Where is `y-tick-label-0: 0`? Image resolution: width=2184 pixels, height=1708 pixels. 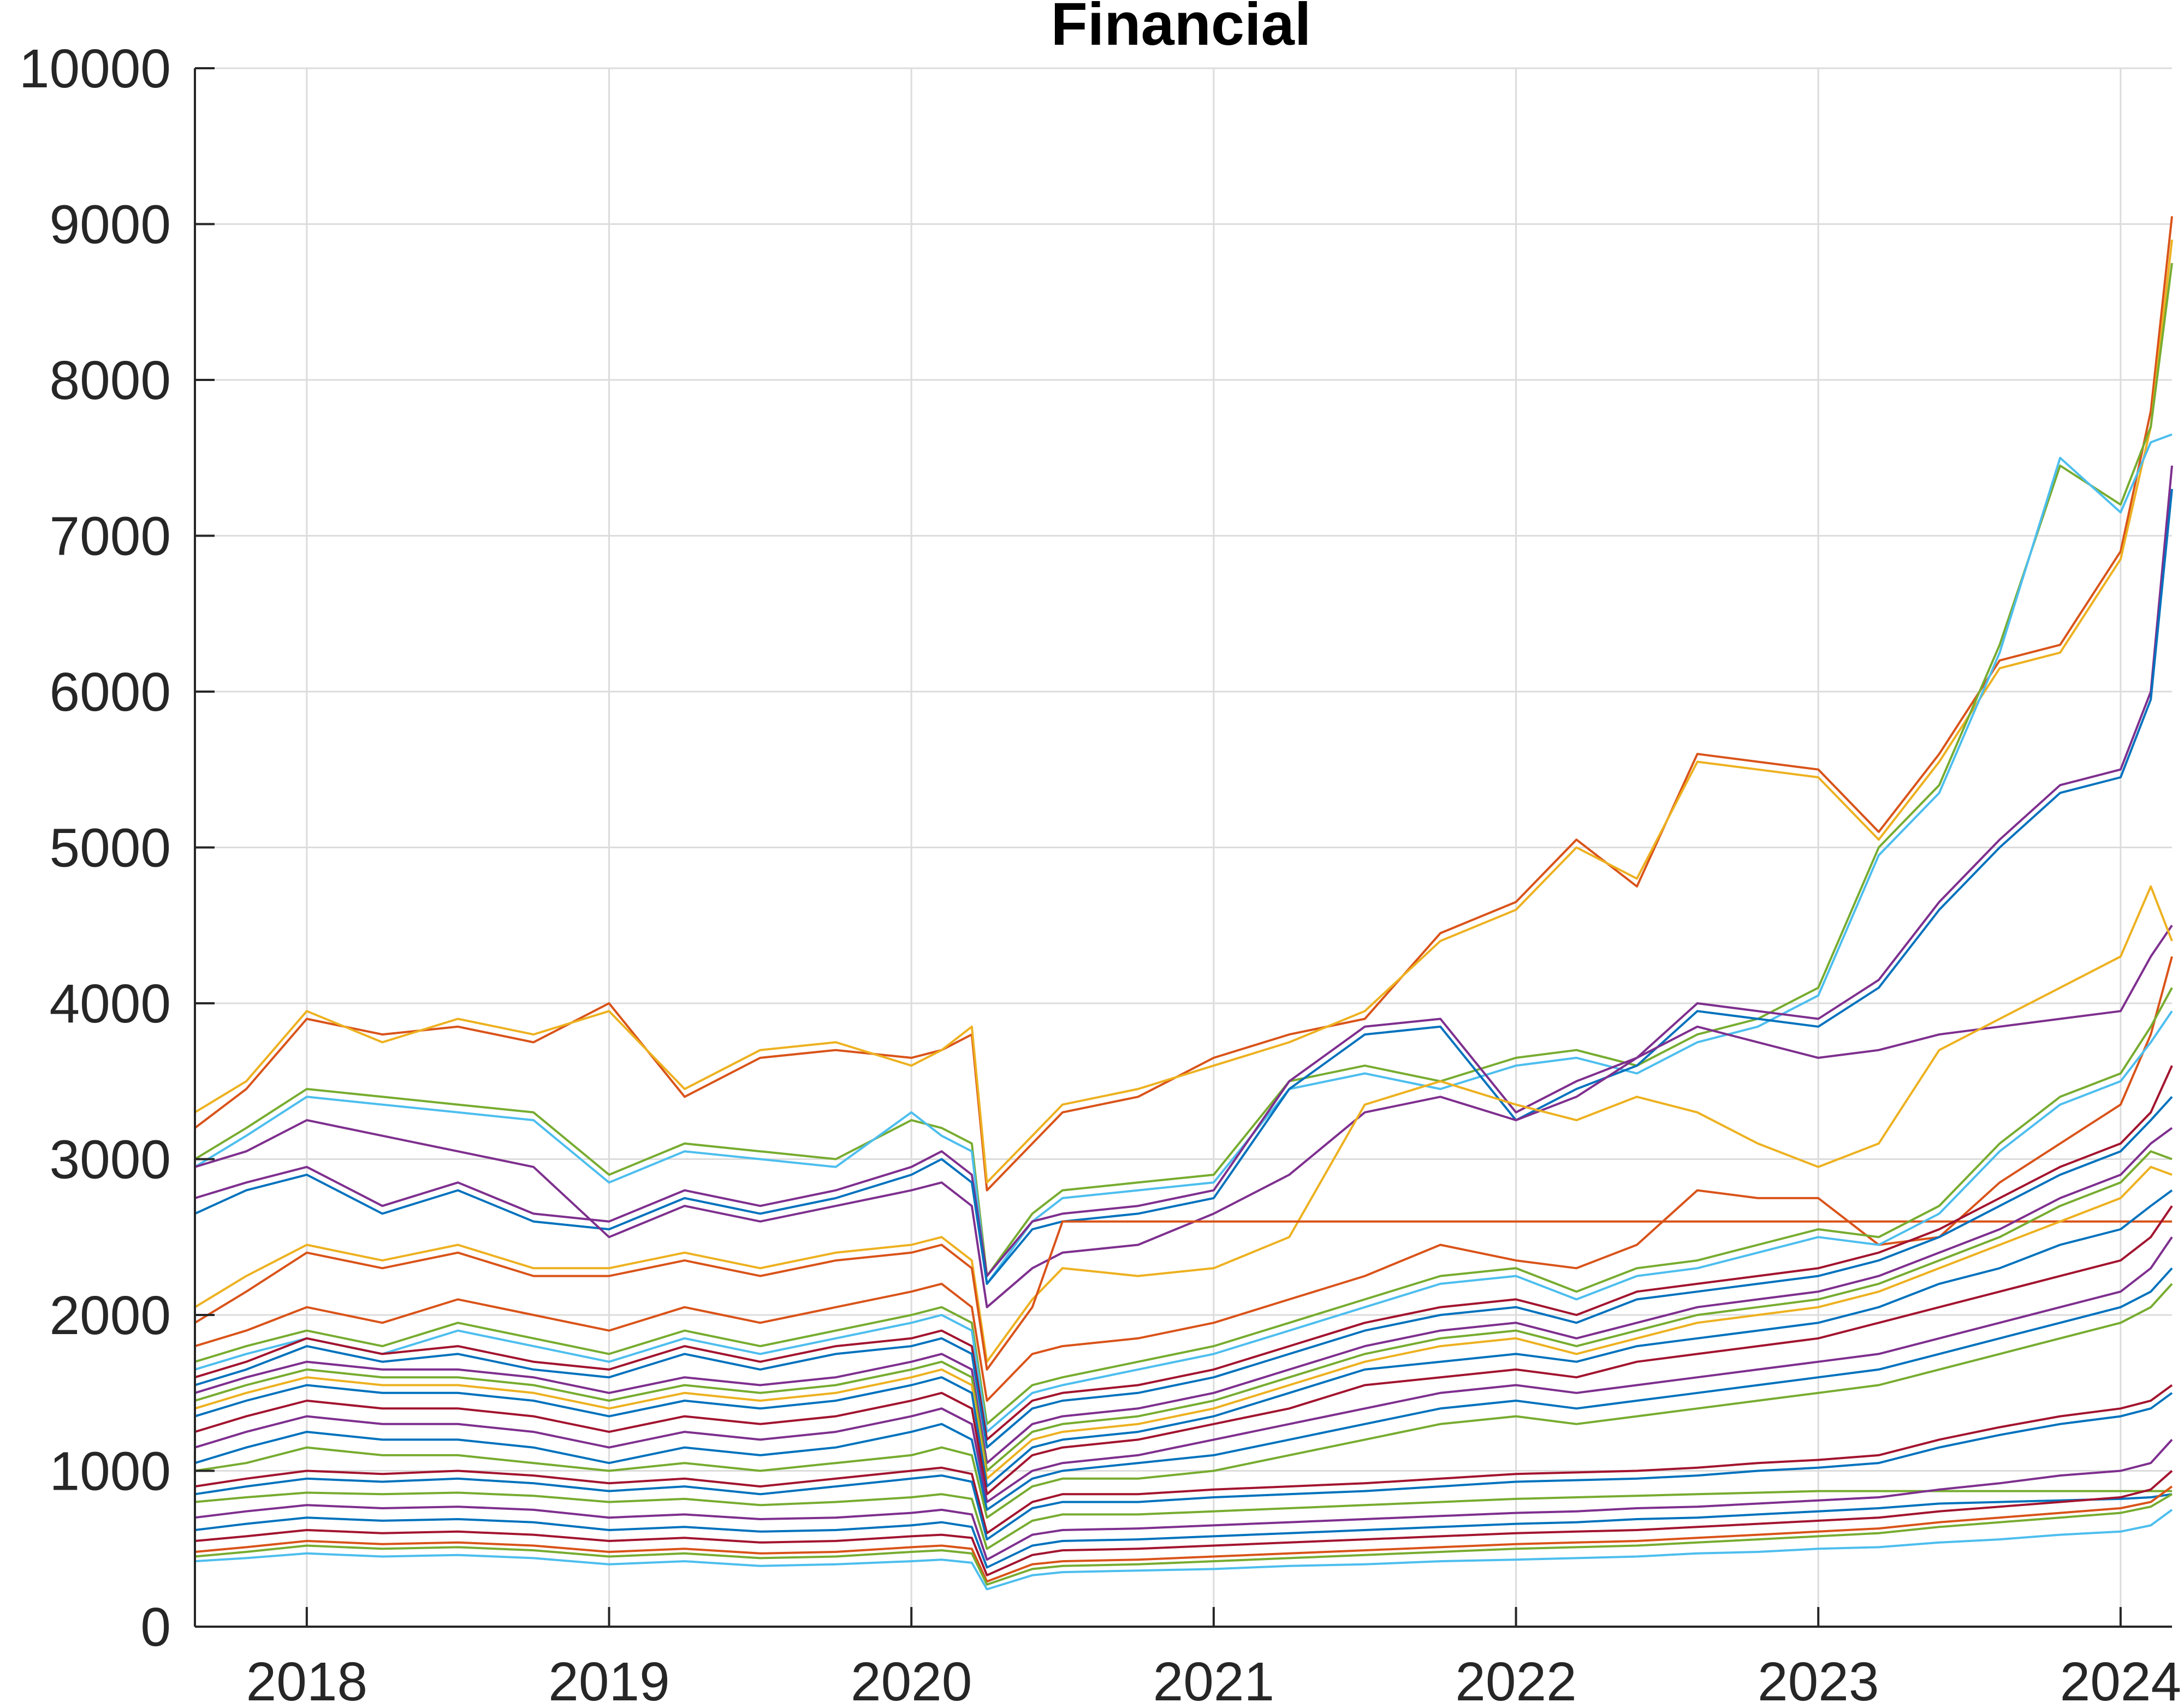 y-tick-label-0: 0 is located at coordinates (155, 1628).